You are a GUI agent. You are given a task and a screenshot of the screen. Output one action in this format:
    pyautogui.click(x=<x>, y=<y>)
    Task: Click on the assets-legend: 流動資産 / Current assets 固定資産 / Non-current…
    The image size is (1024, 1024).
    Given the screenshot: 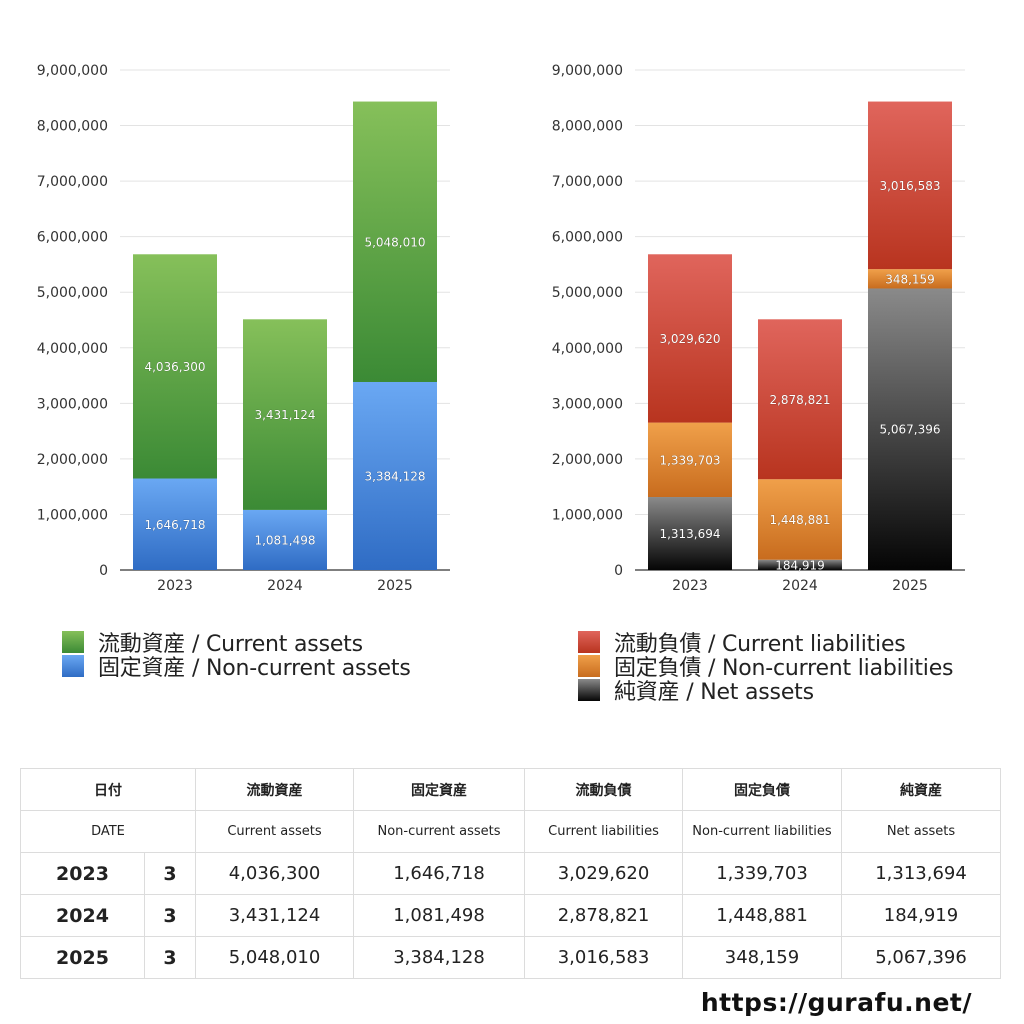 What is the action you would take?
    pyautogui.click(x=236, y=655)
    